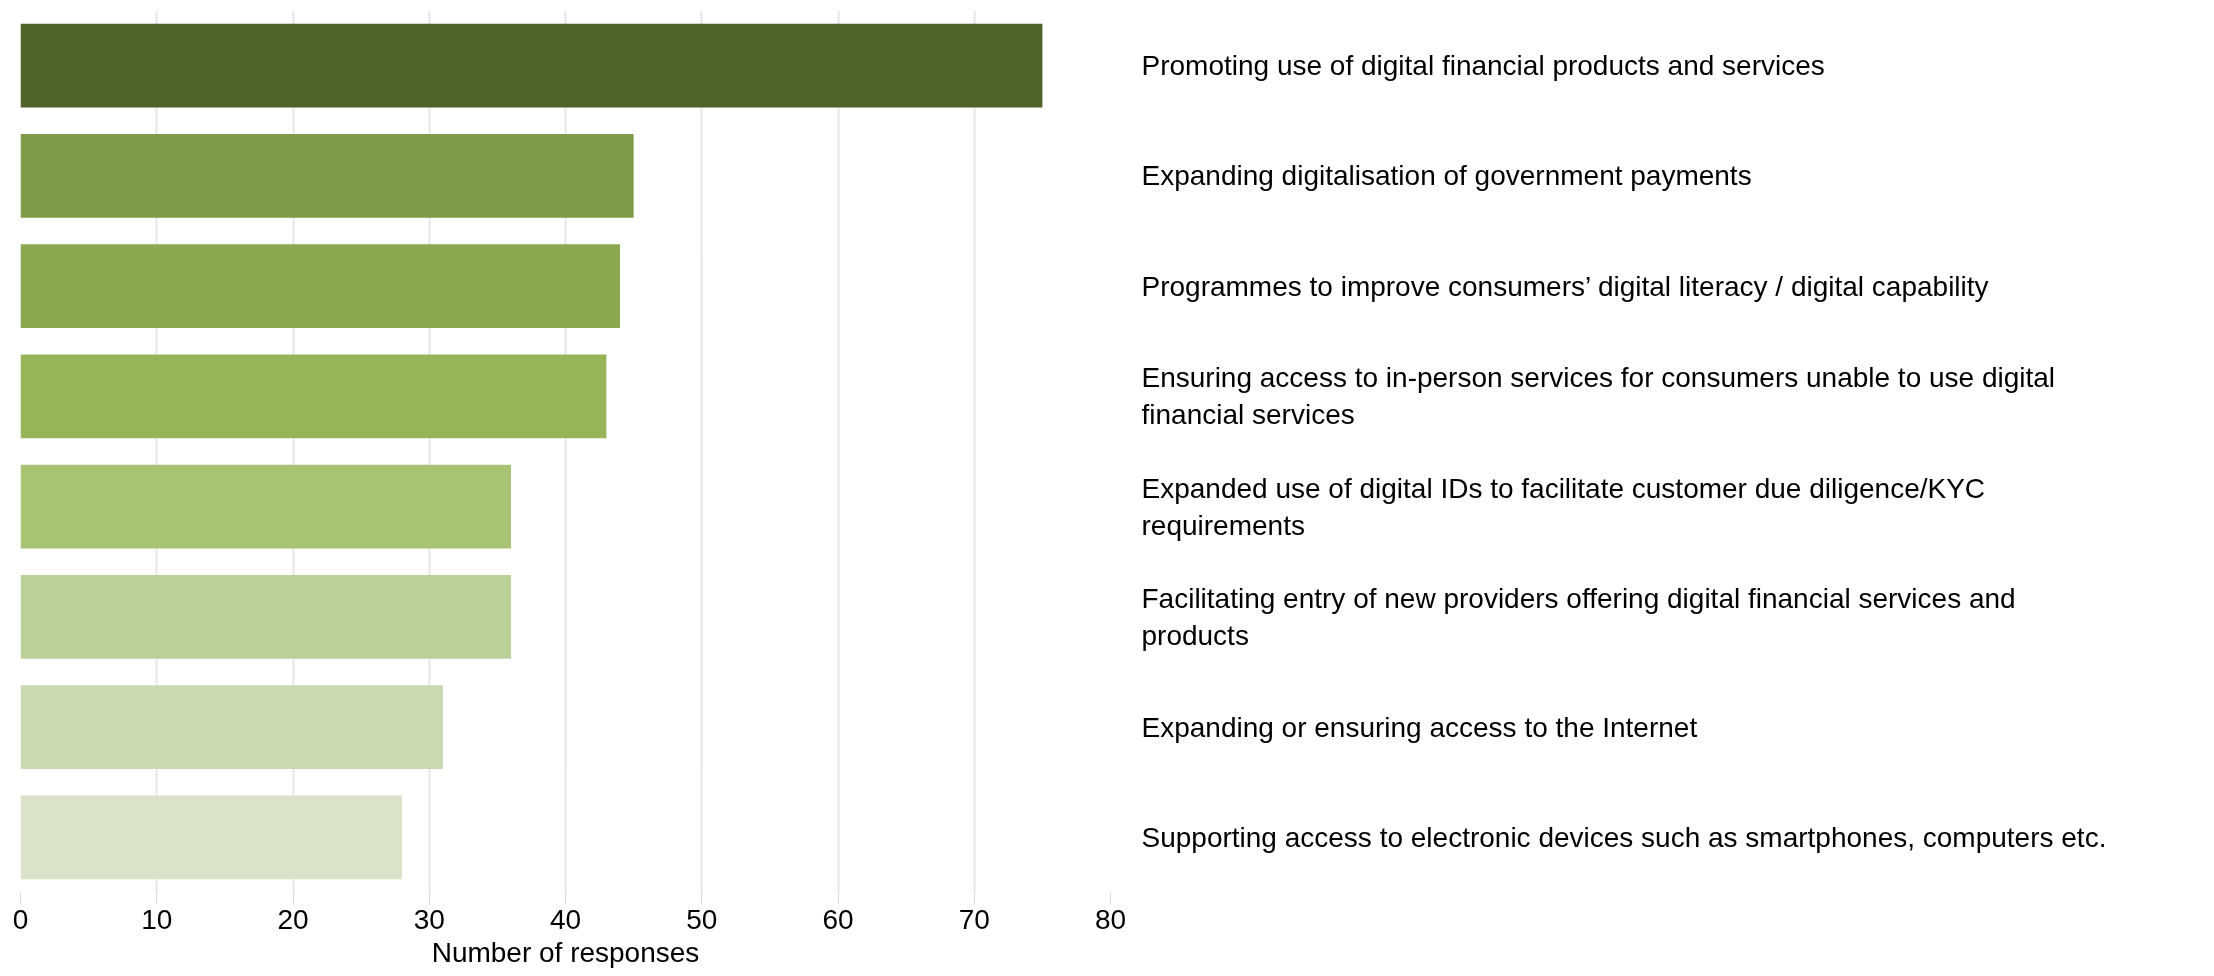  I want to click on x-tick-label: 20, so click(293, 919).